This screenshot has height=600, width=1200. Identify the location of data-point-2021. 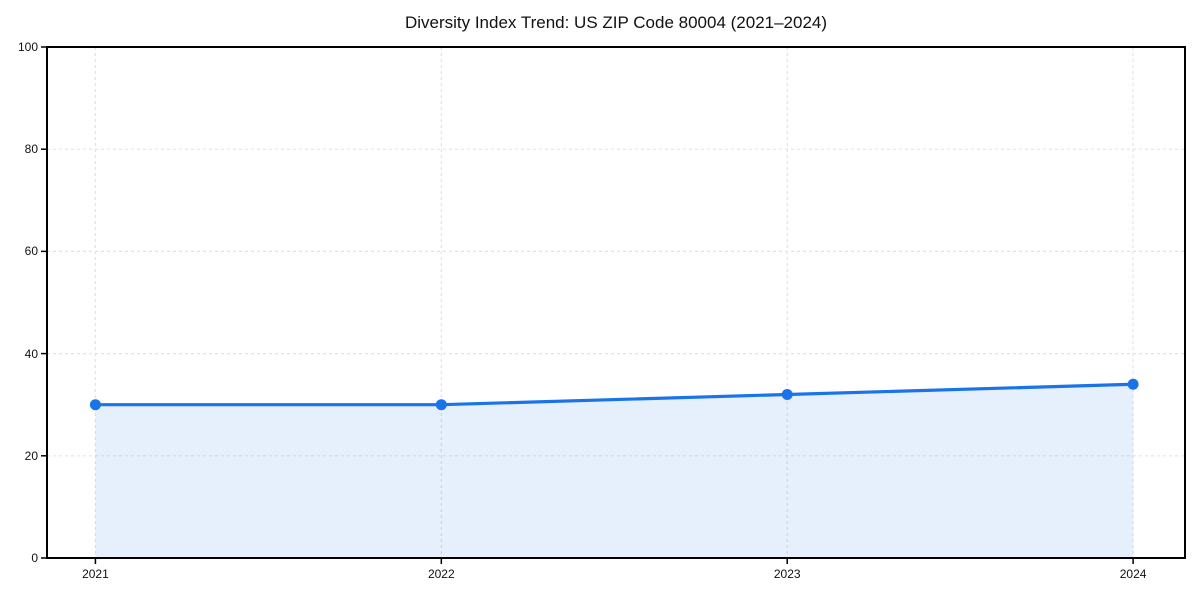
(95, 405).